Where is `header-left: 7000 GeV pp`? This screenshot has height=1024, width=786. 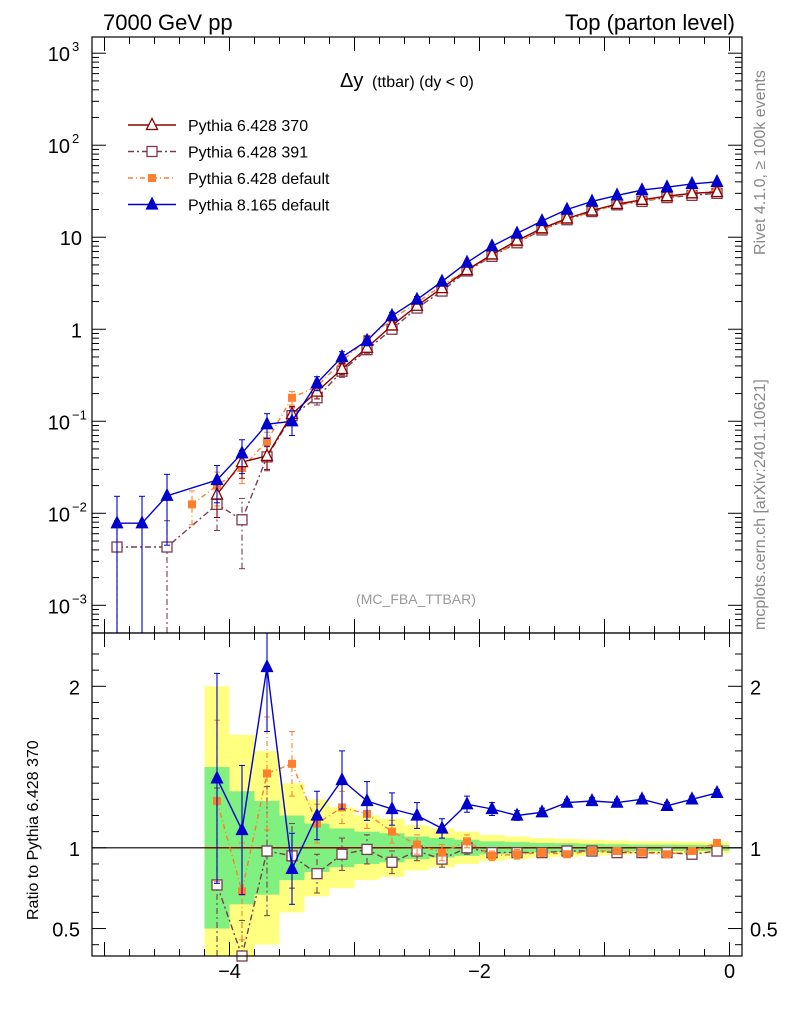
header-left: 7000 GeV pp is located at coordinates (168, 22).